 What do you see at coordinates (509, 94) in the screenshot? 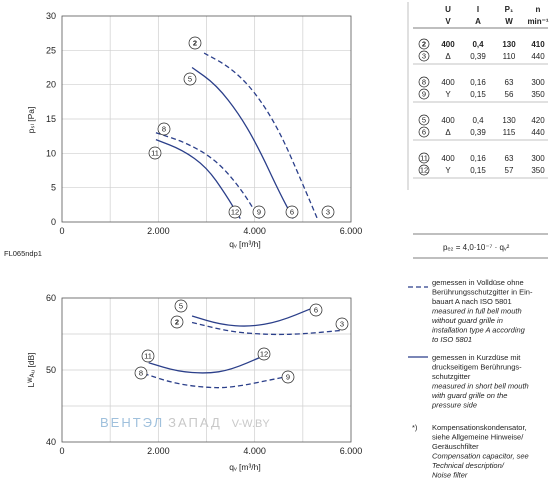
I see `svg-text: 56` at bounding box center [509, 94].